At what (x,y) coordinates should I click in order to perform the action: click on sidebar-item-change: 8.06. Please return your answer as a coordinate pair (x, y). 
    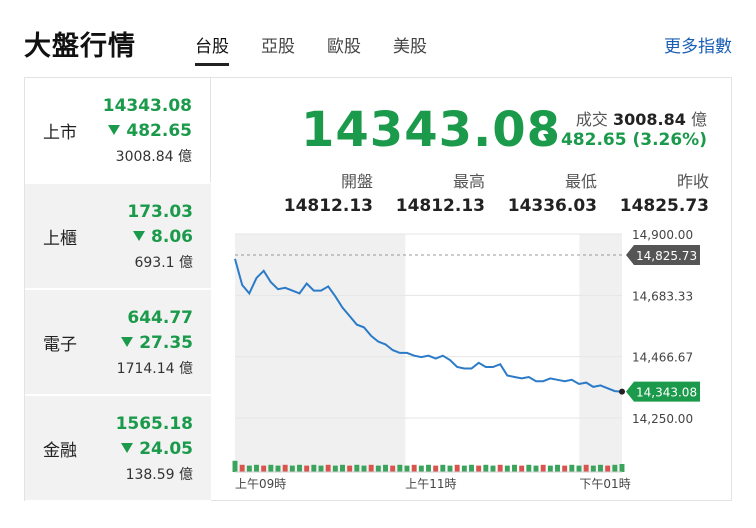
    Looking at the image, I should click on (163, 237).